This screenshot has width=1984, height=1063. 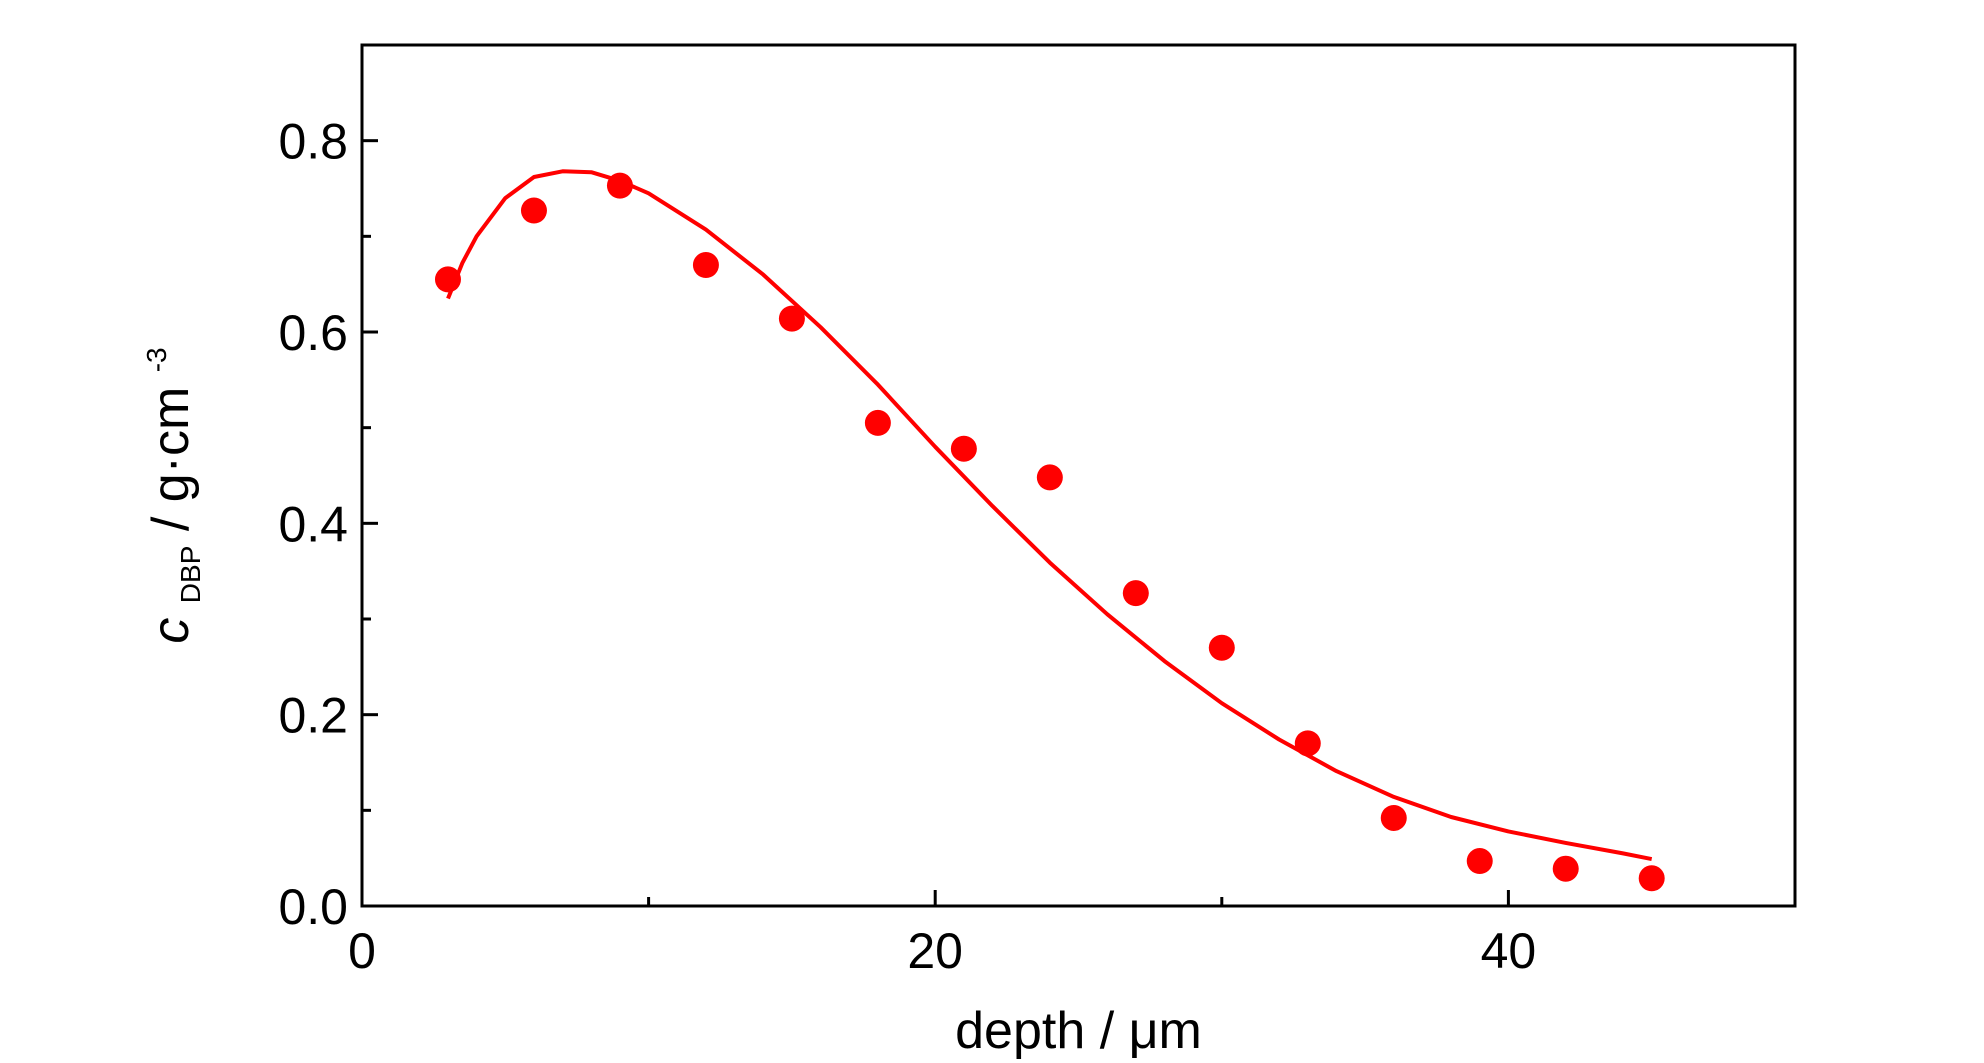 What do you see at coordinates (313, 333) in the screenshot?
I see `y-tick-label: 0.6` at bounding box center [313, 333].